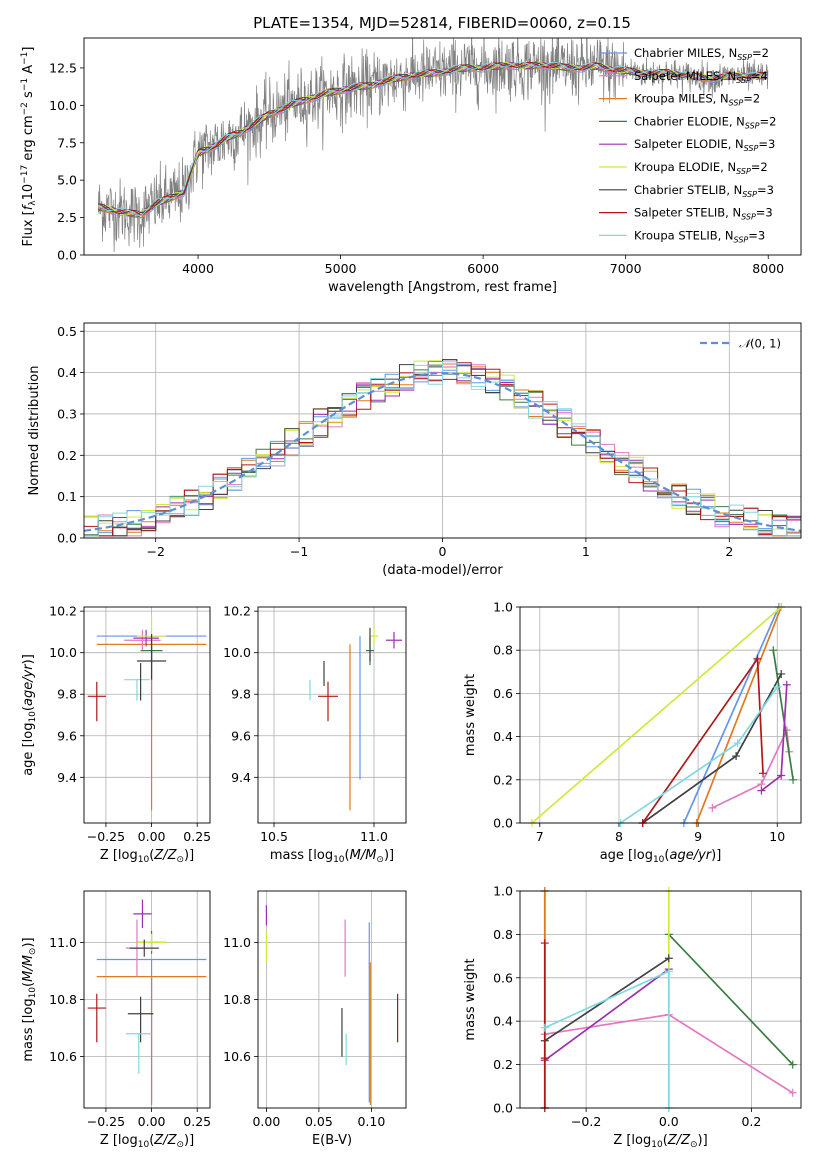 This screenshot has height=1170, width=819. What do you see at coordinates (67, 331) in the screenshot?
I see `residuals-ytick-label: 0.5` at bounding box center [67, 331].